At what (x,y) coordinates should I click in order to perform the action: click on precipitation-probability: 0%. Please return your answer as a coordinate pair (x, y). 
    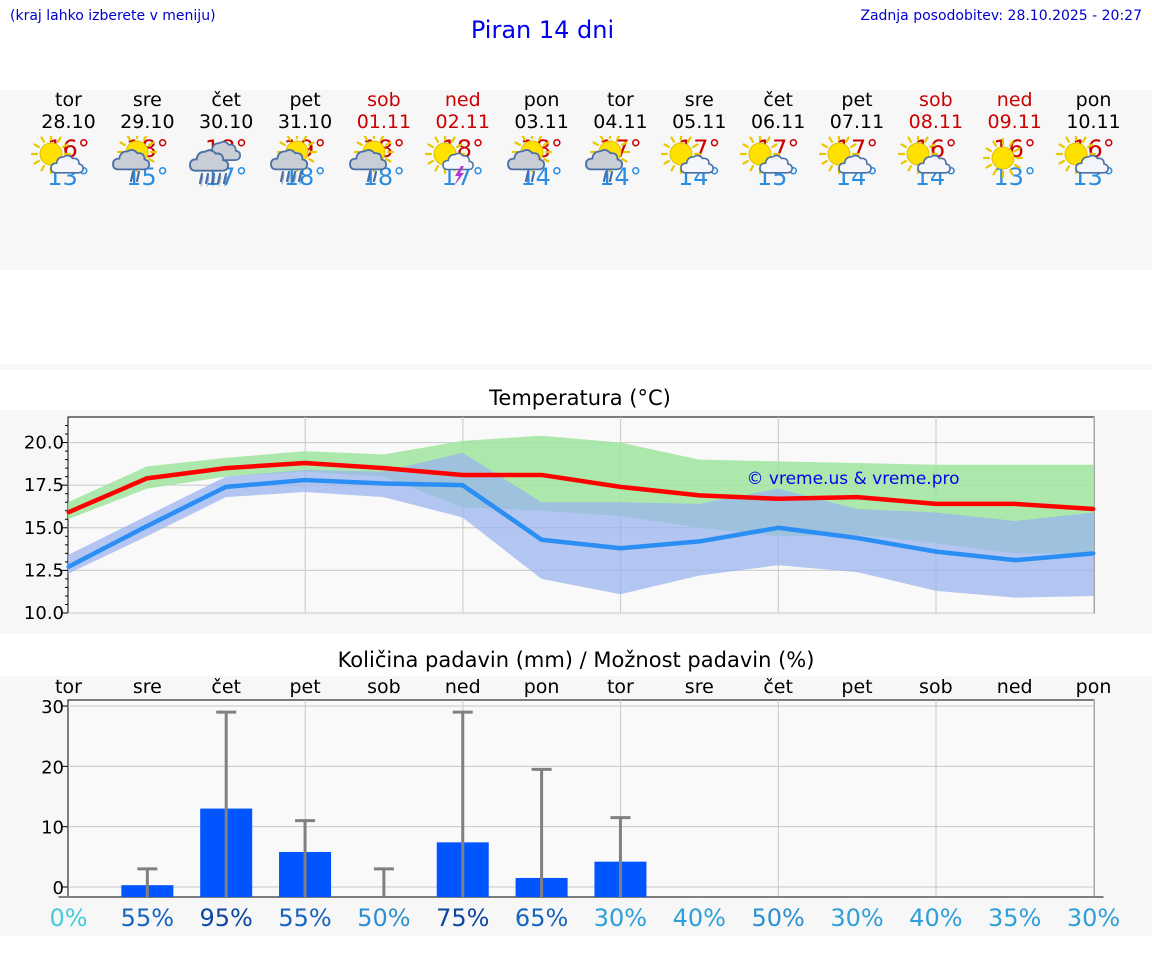
    Looking at the image, I should click on (68, 918).